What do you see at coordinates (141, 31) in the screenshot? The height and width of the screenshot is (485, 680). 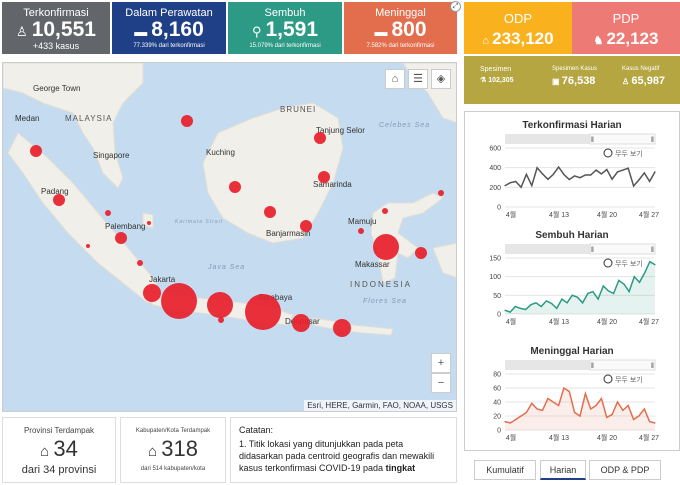 I see `bed-icon: ▬` at bounding box center [141, 31].